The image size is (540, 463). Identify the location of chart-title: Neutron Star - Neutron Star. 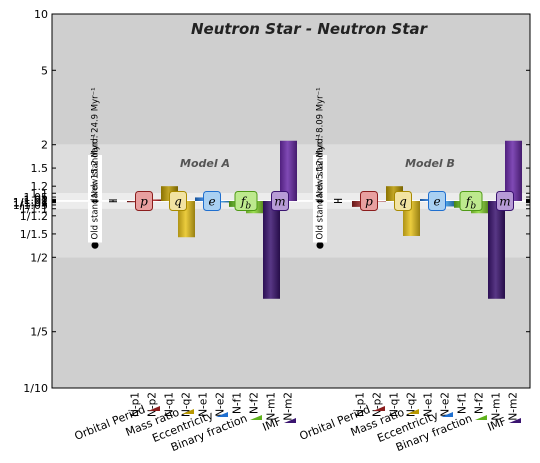
(310, 29).